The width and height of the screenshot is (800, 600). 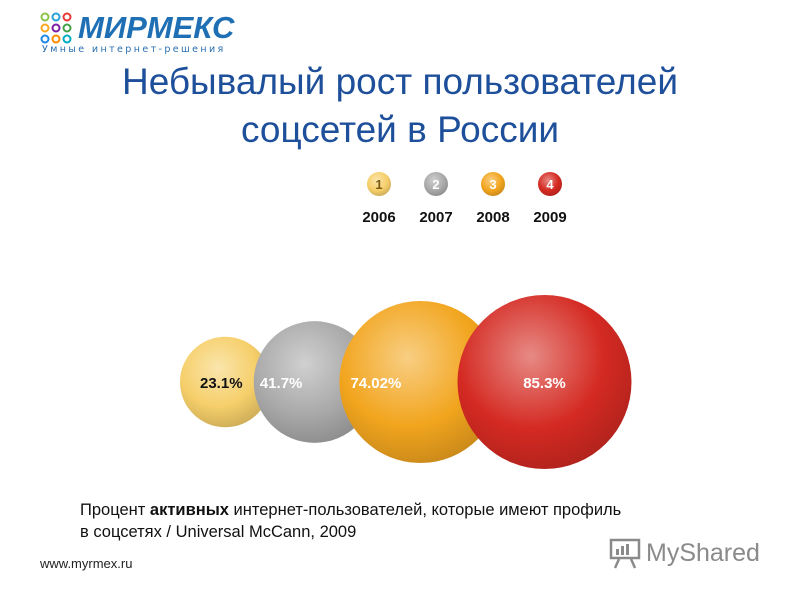 What do you see at coordinates (378, 217) in the screenshot?
I see `legend-label-2006: 2006` at bounding box center [378, 217].